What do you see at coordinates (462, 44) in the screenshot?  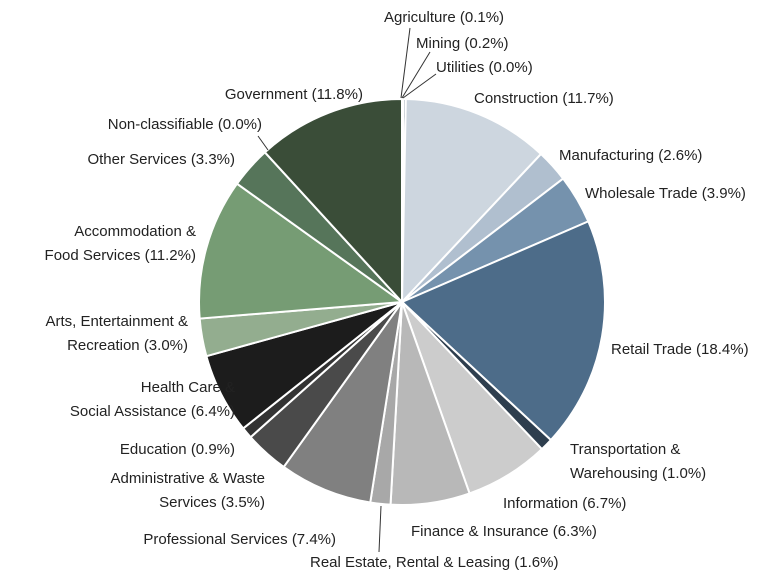 I see `slice-label: Mining (0.2%)` at bounding box center [462, 44].